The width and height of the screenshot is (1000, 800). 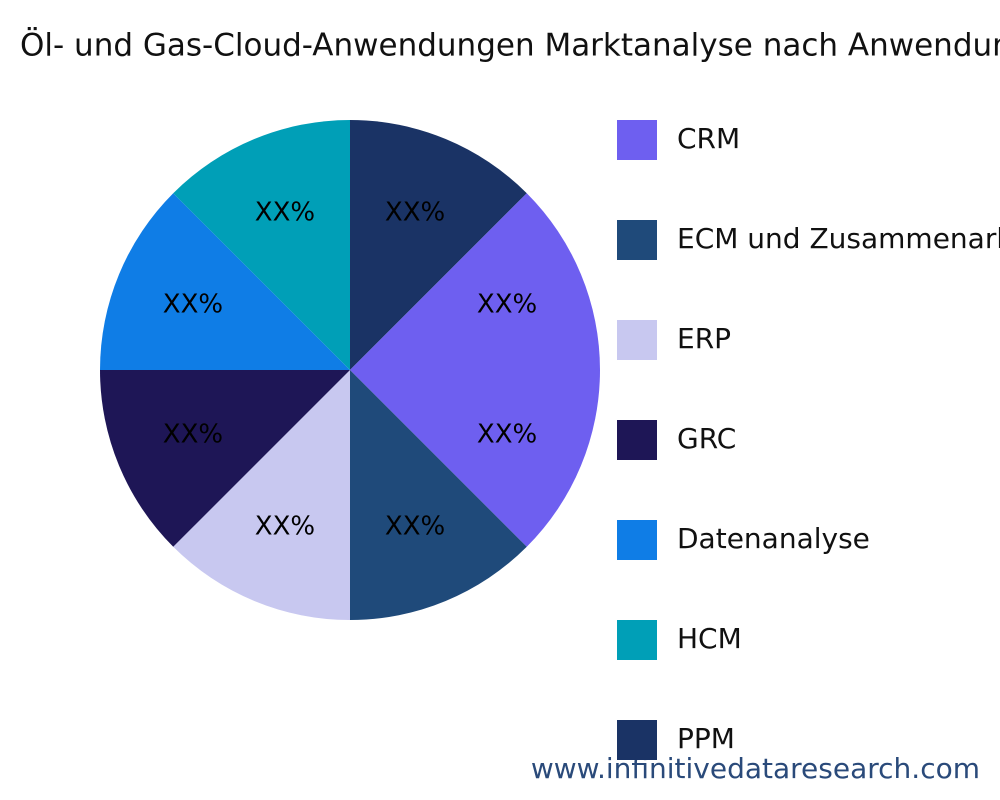 What do you see at coordinates (709, 638) in the screenshot?
I see `legend-label: HCM` at bounding box center [709, 638].